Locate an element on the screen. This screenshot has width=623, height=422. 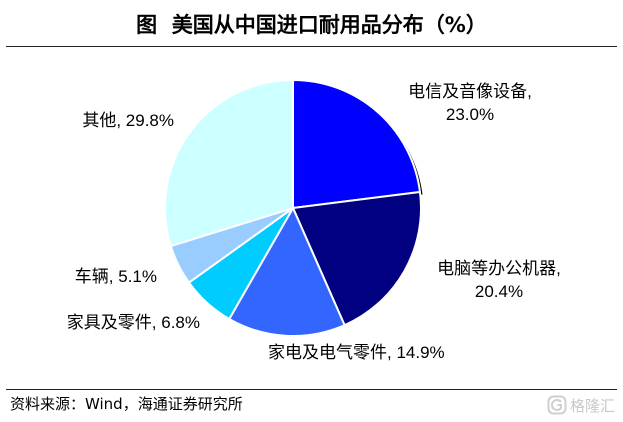
pie-data-label: 家具及零件, 6.8% is located at coordinates (133, 322).